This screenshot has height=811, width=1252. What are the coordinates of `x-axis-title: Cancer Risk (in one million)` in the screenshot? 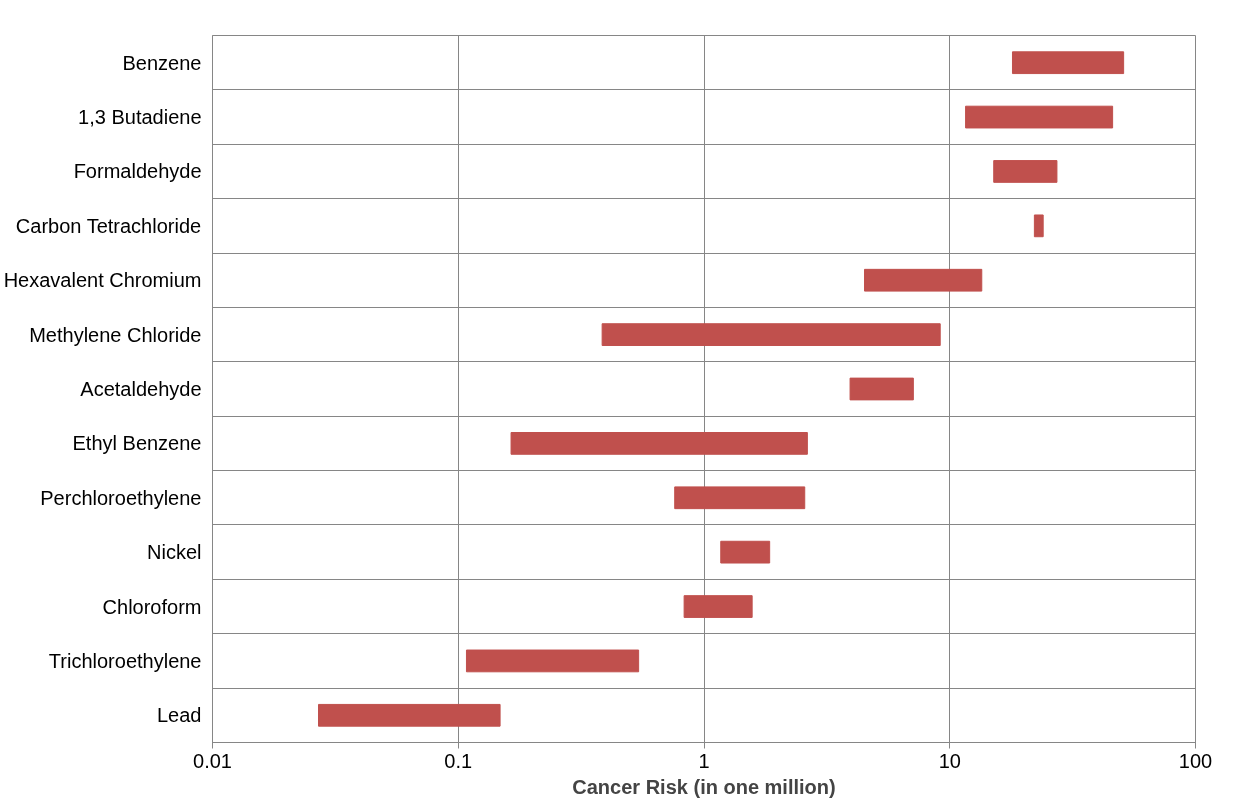 It's located at (704, 786).